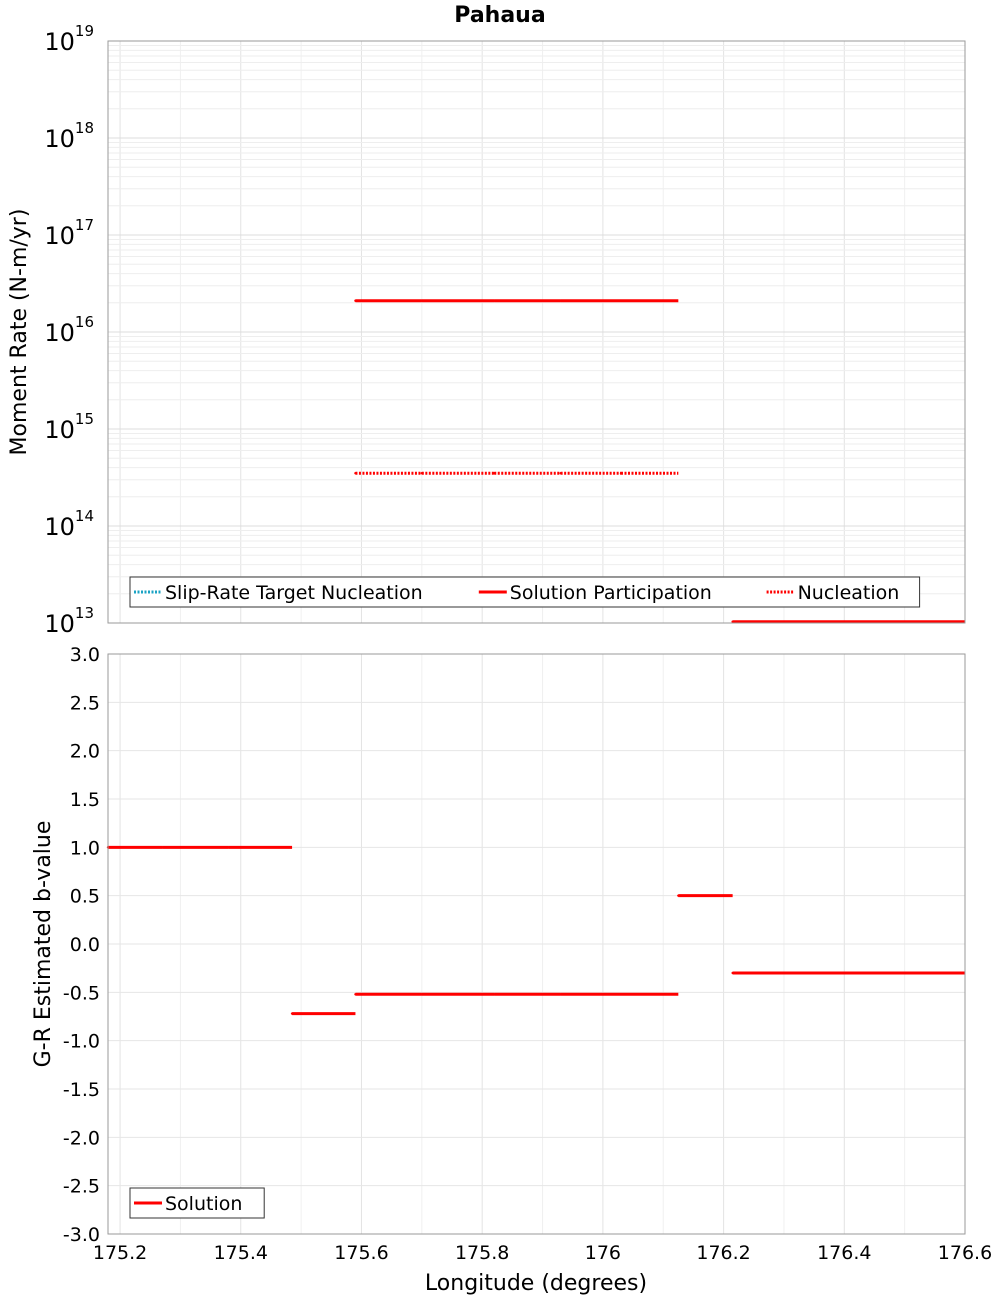  I want to click on y-tick-label: -0.5, so click(81, 993).